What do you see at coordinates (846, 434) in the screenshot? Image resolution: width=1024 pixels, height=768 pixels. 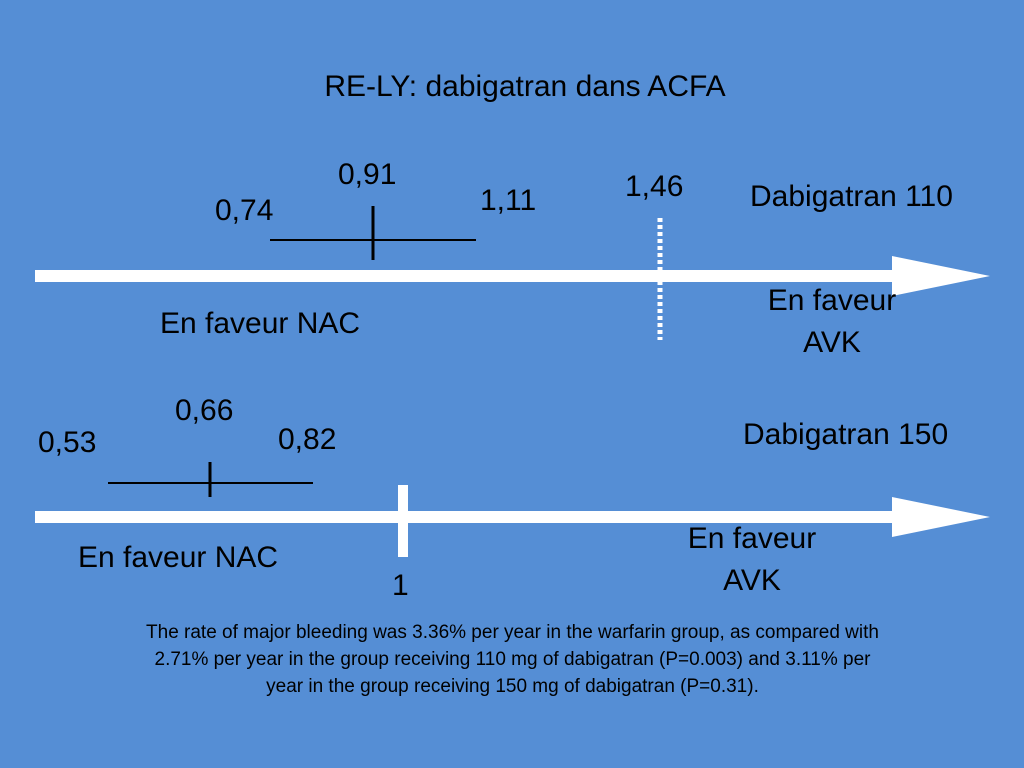 I see `panel-name-150: Dabigatran 150` at bounding box center [846, 434].